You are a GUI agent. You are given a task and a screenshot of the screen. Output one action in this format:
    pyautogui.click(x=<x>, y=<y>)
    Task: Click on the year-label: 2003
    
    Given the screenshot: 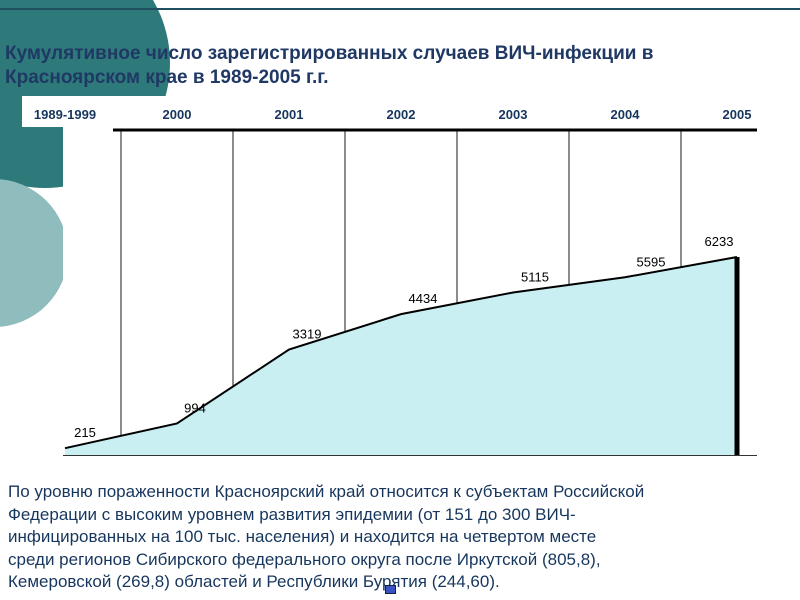 What is the action you would take?
    pyautogui.click(x=513, y=114)
    